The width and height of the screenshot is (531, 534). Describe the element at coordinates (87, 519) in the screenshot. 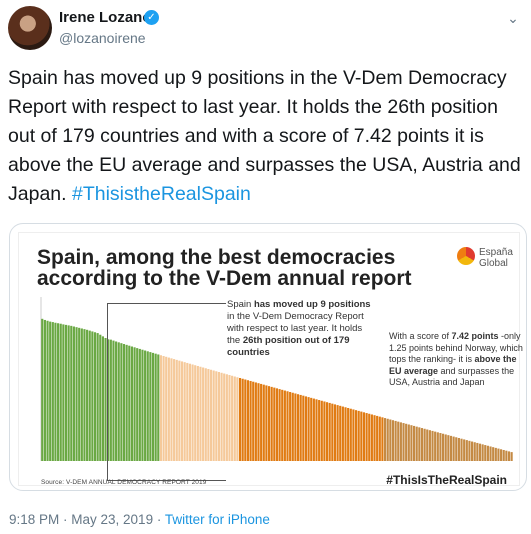

I see `timestamp: 9:18 PM · May 23, 2019 ·` at that location.